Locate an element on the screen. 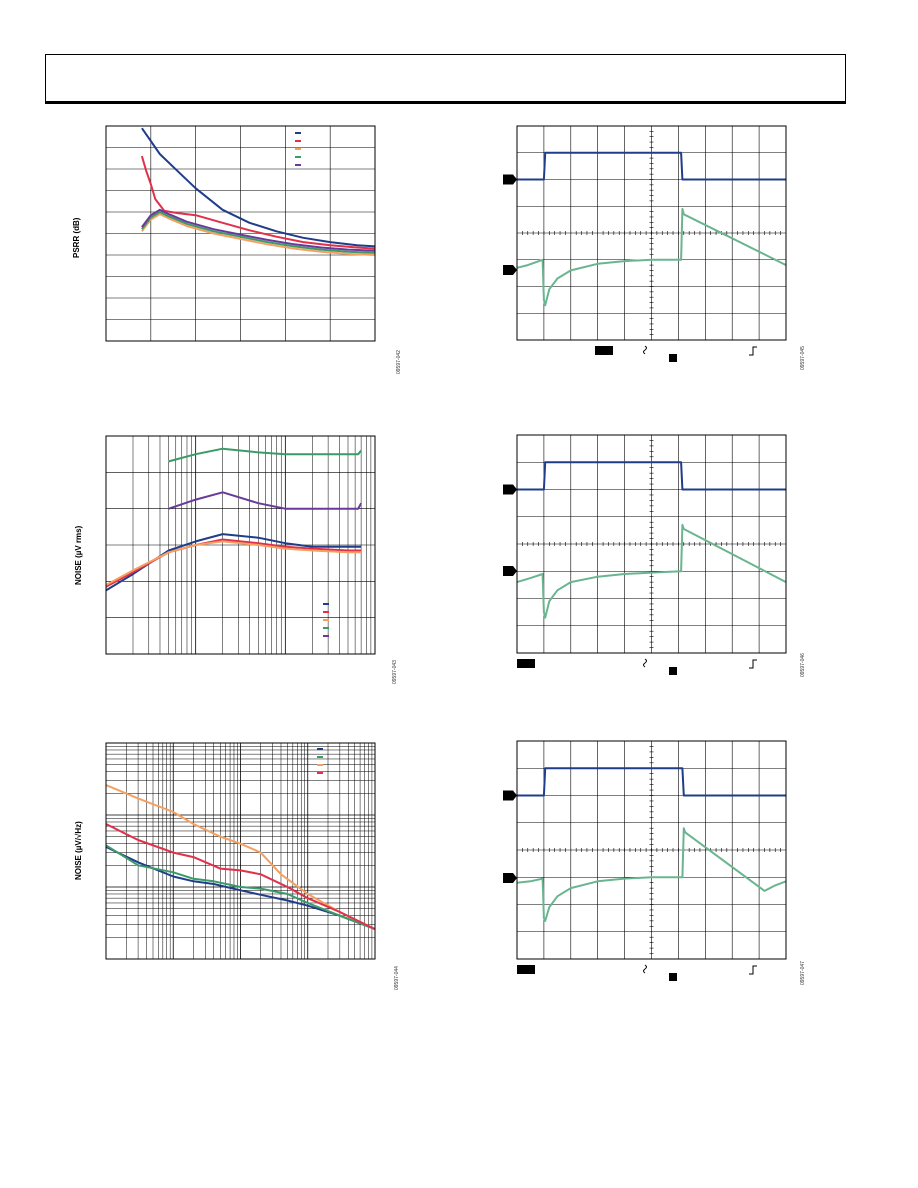 The image size is (918, 1188). plot-frame-noise-rms is located at coordinates (240, 545).